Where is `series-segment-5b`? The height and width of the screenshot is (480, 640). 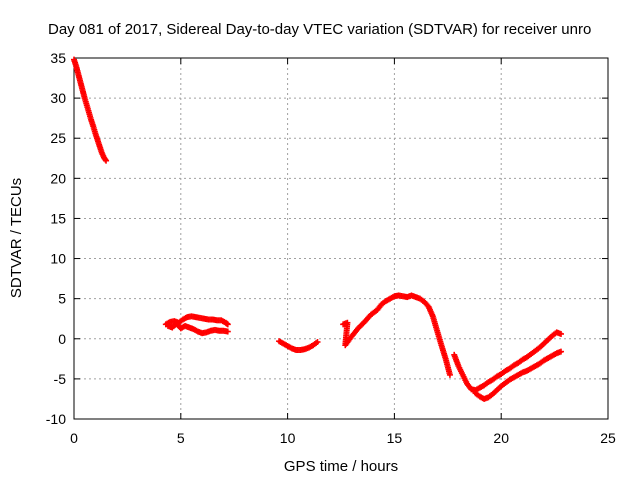 series-segment-5b is located at coordinates (518, 375).